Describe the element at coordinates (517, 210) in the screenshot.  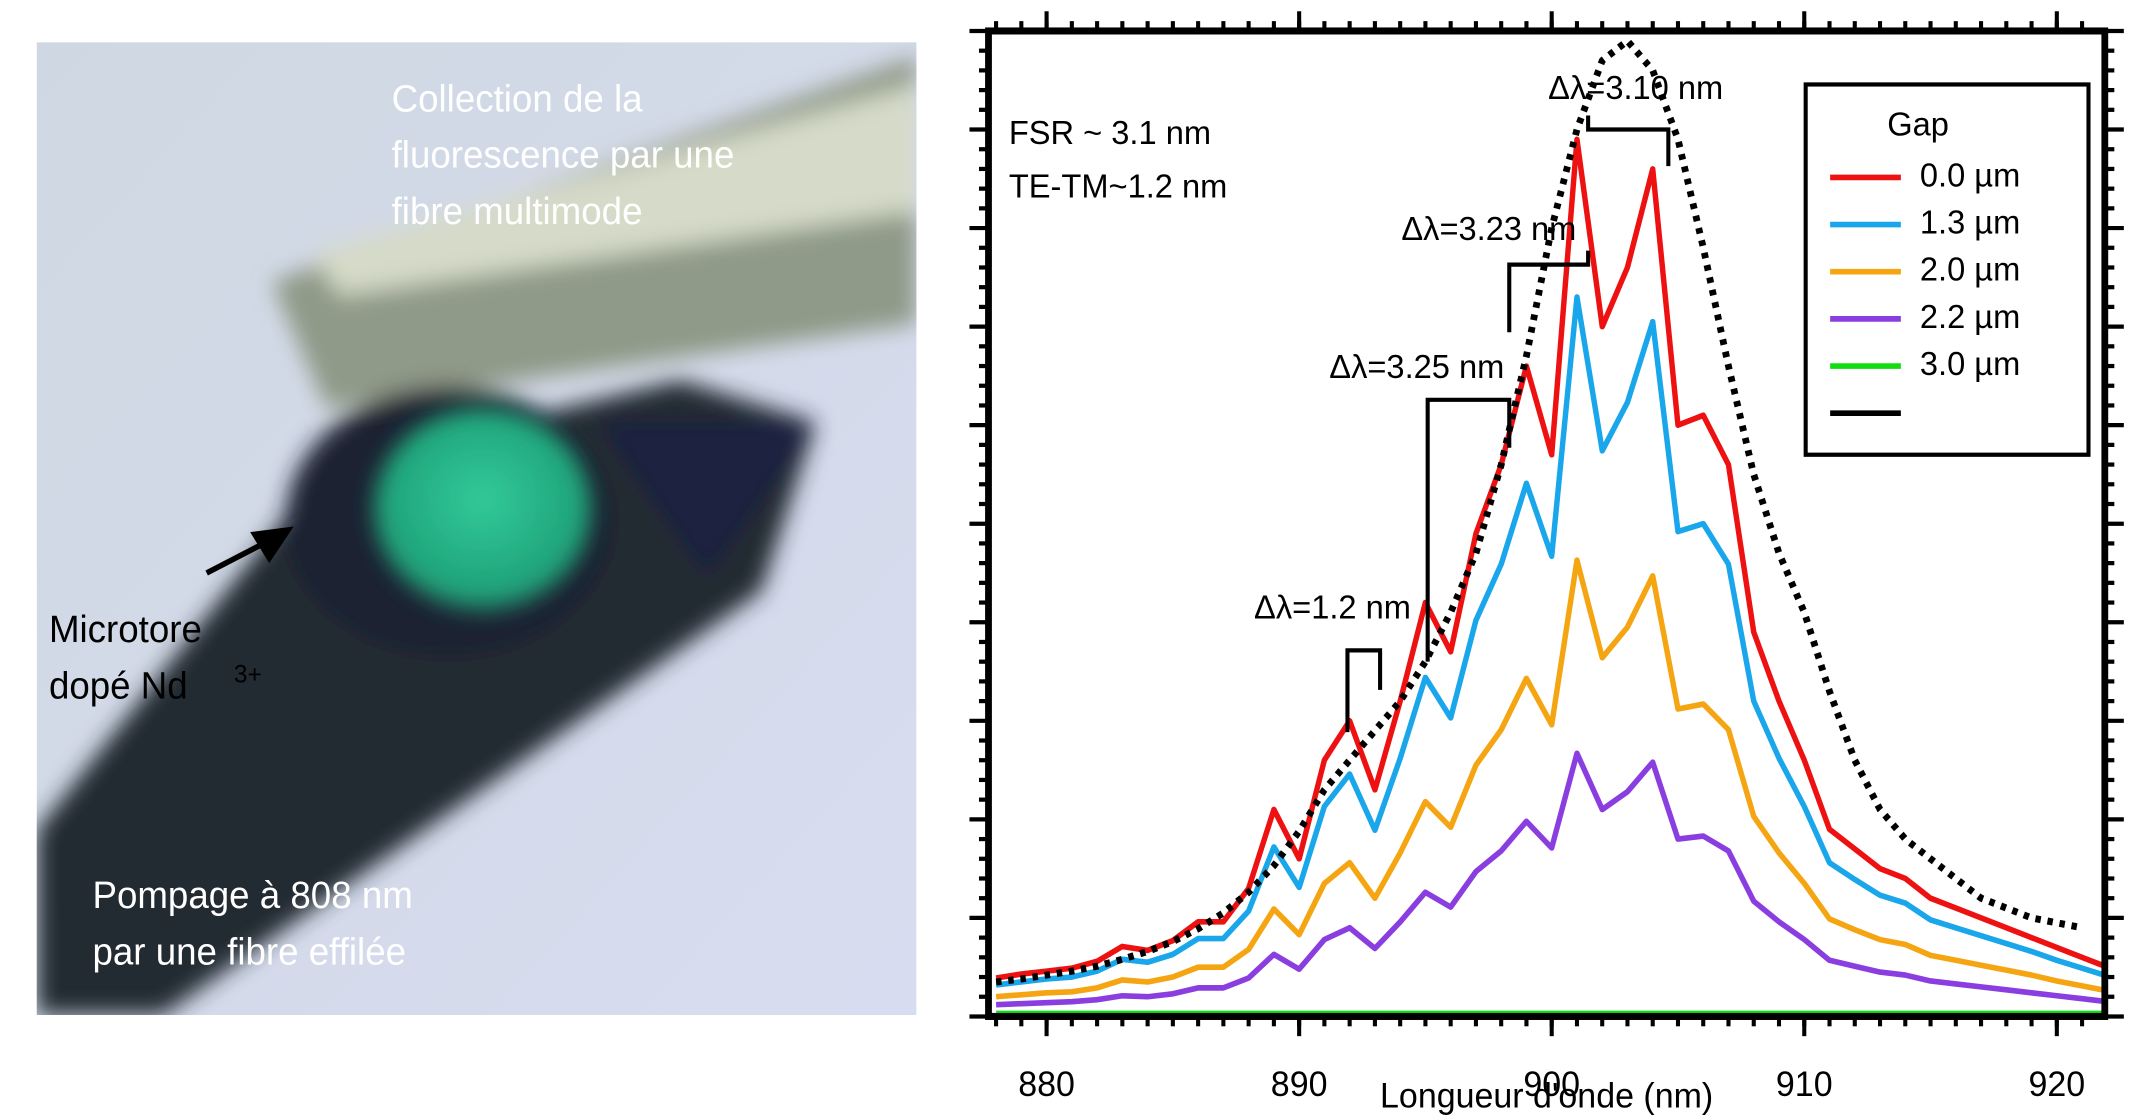
I see `photo-label: fibre multimode` at that location.